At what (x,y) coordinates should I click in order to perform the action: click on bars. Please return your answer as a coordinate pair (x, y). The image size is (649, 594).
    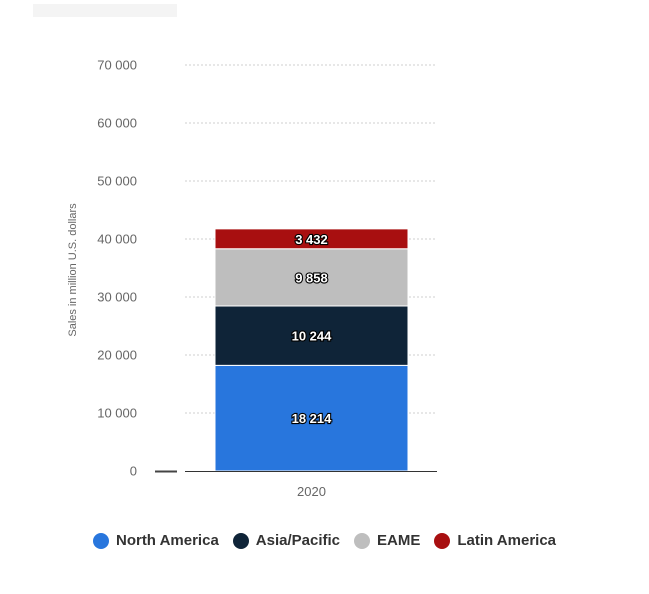
    Looking at the image, I should click on (311, 350).